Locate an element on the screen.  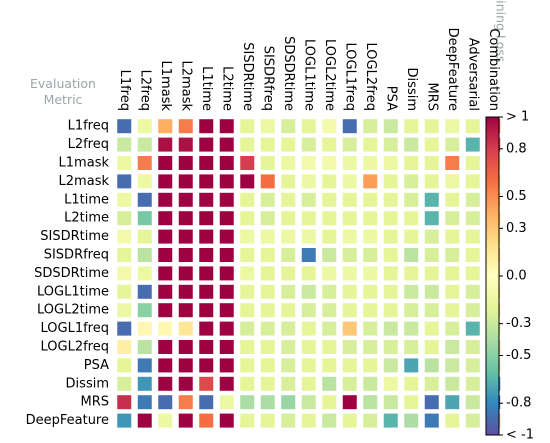
row-label: SISDRfreq is located at coordinates (76, 255).